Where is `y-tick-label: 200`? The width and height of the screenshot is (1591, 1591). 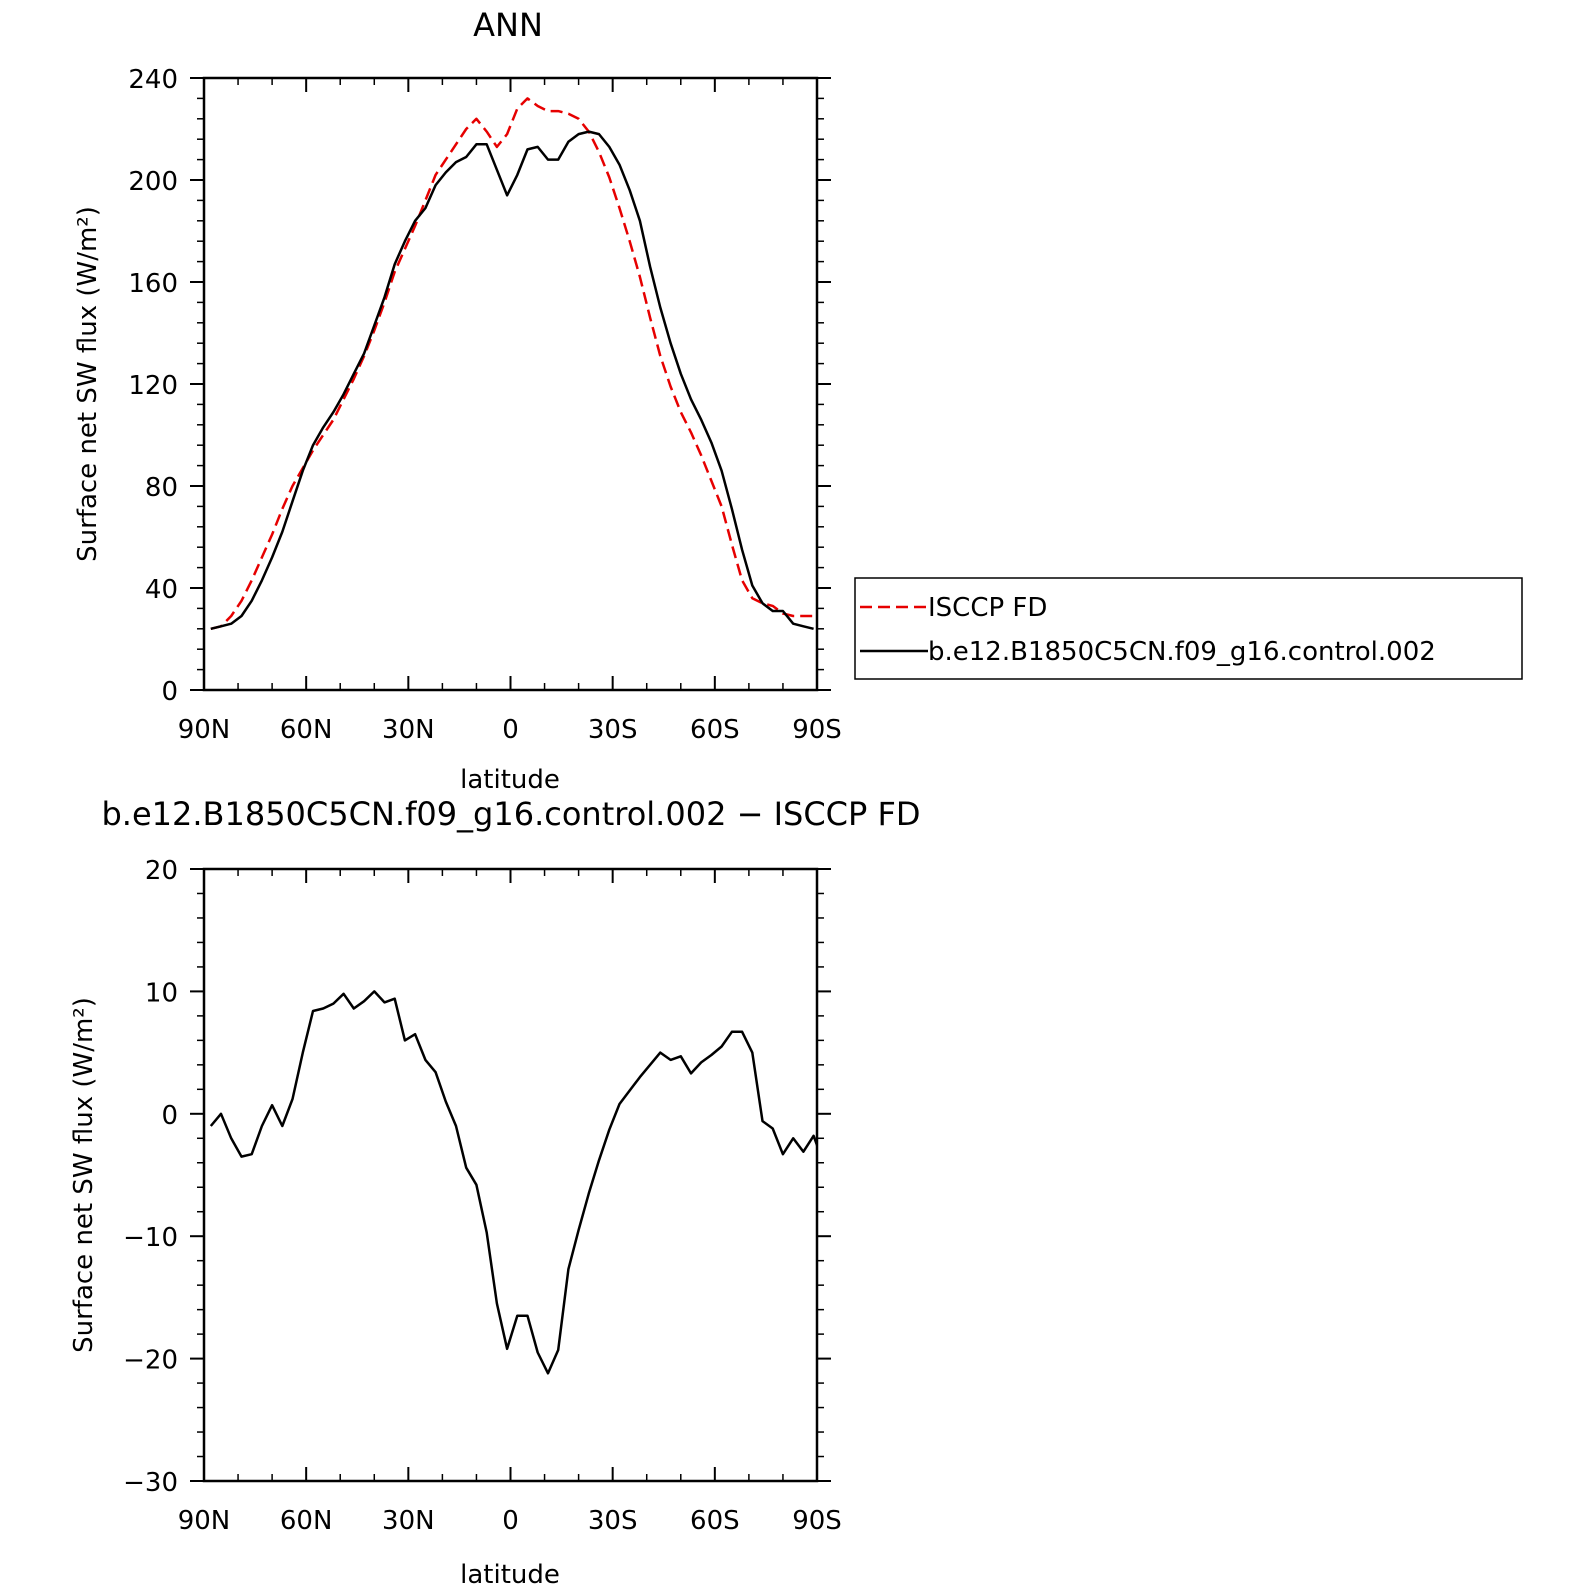 y-tick-label: 200 is located at coordinates (153, 182).